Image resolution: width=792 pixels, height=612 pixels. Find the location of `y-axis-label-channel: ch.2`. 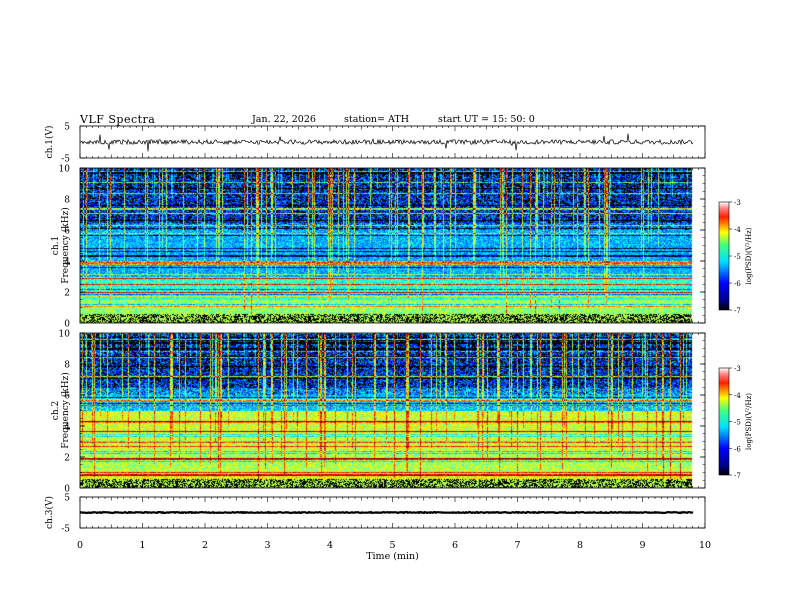

y-axis-label-channel: ch.2 is located at coordinates (56, 410).